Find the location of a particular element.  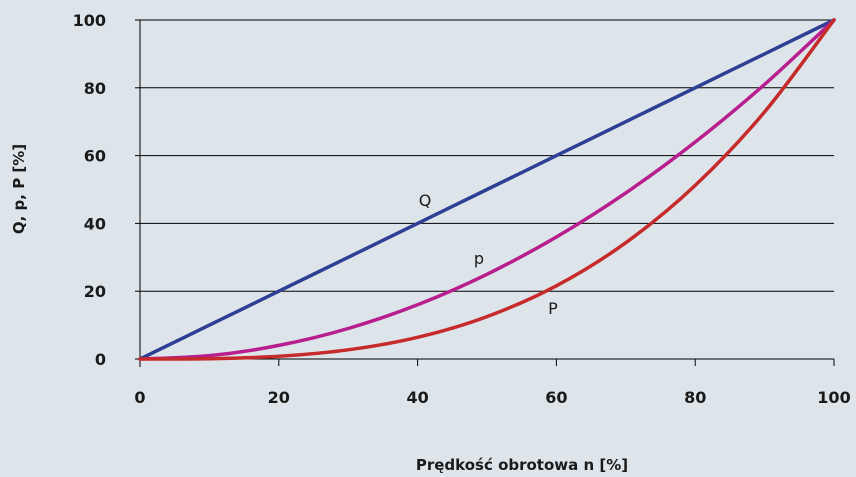

series-labels: Qp P is located at coordinates (488, 254).